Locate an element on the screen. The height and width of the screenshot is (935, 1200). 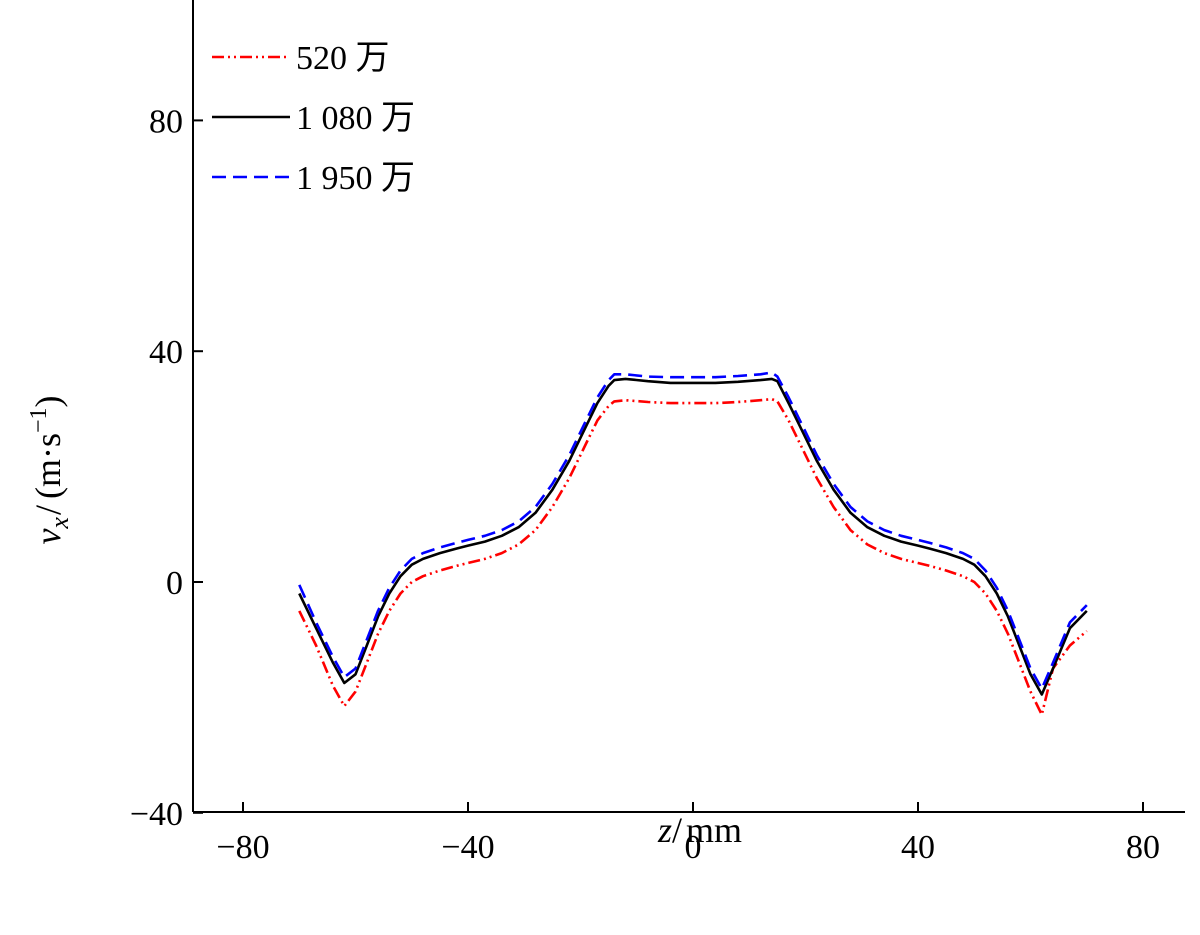
x-tick-label: 0 is located at coordinates (693, 847).